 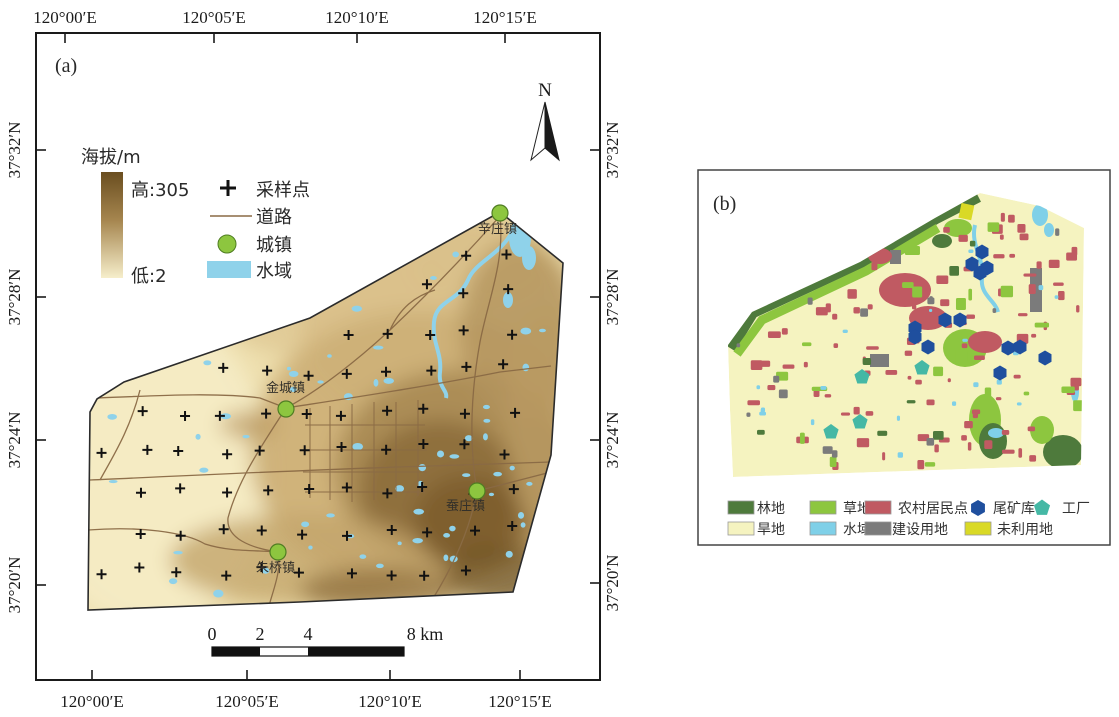 What do you see at coordinates (538, 131) in the screenshot?
I see `north-arrow-left` at bounding box center [538, 131].